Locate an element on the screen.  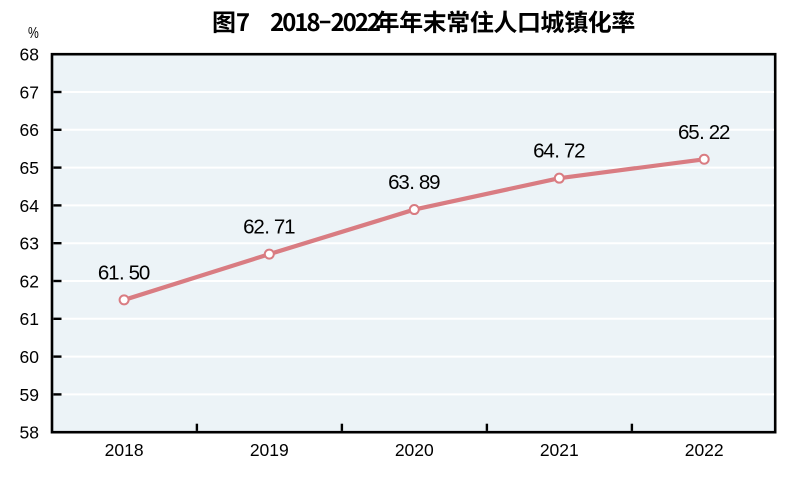
svg-text: 8 is located at coordinates (424, 182).